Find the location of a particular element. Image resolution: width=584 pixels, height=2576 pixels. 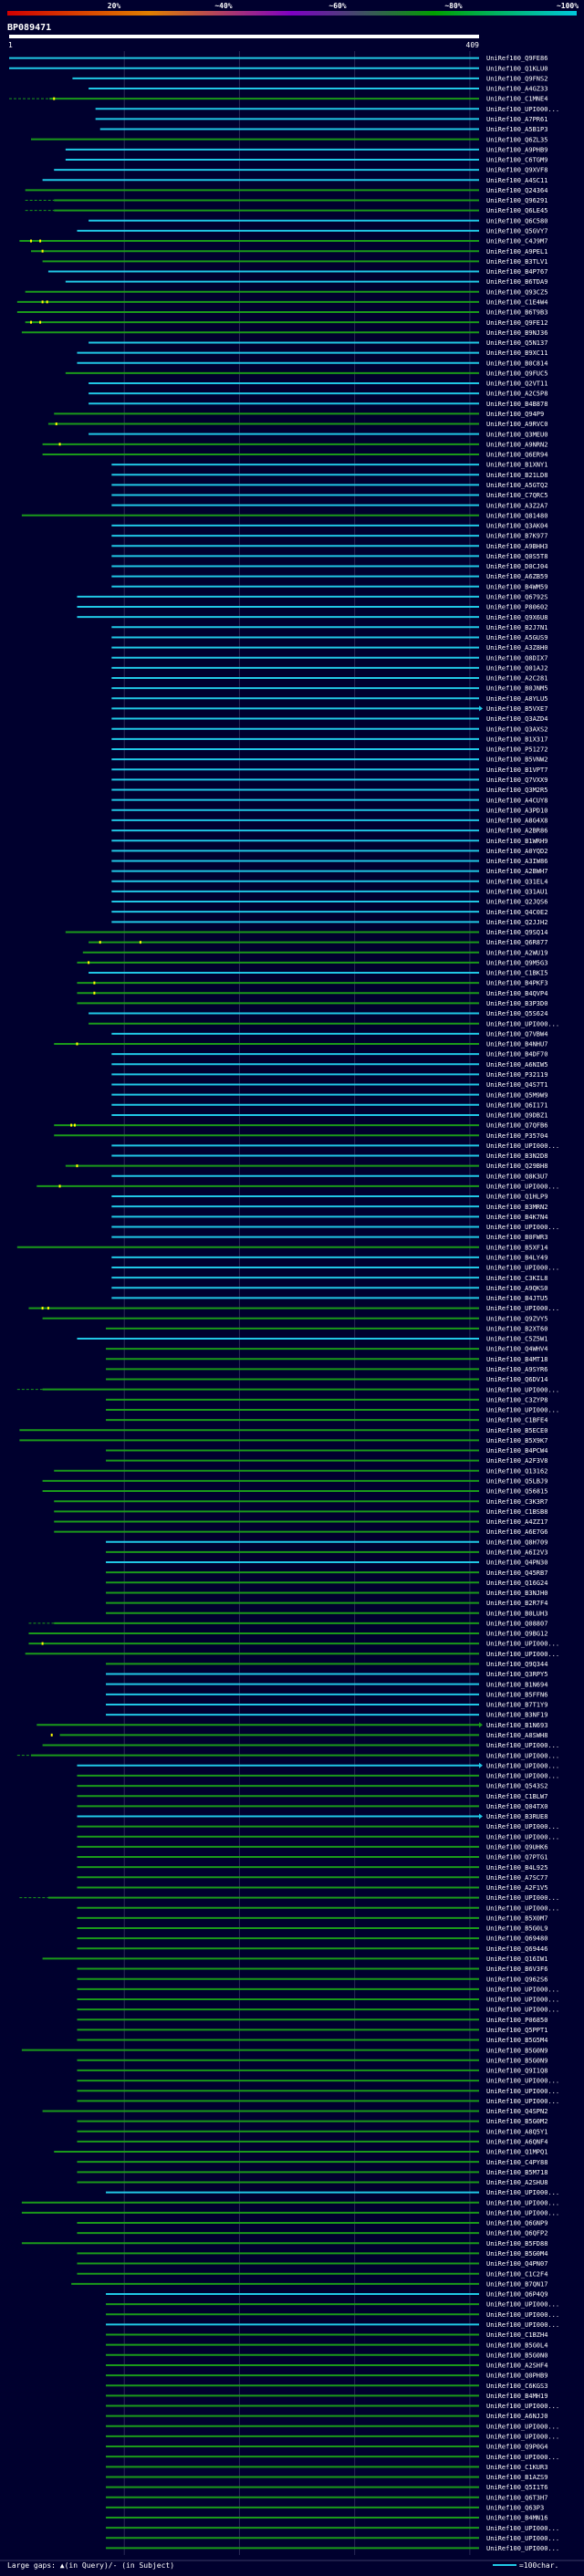

alignment-label: UniRef100_B5G0N9 is located at coordinates (517, 2050).